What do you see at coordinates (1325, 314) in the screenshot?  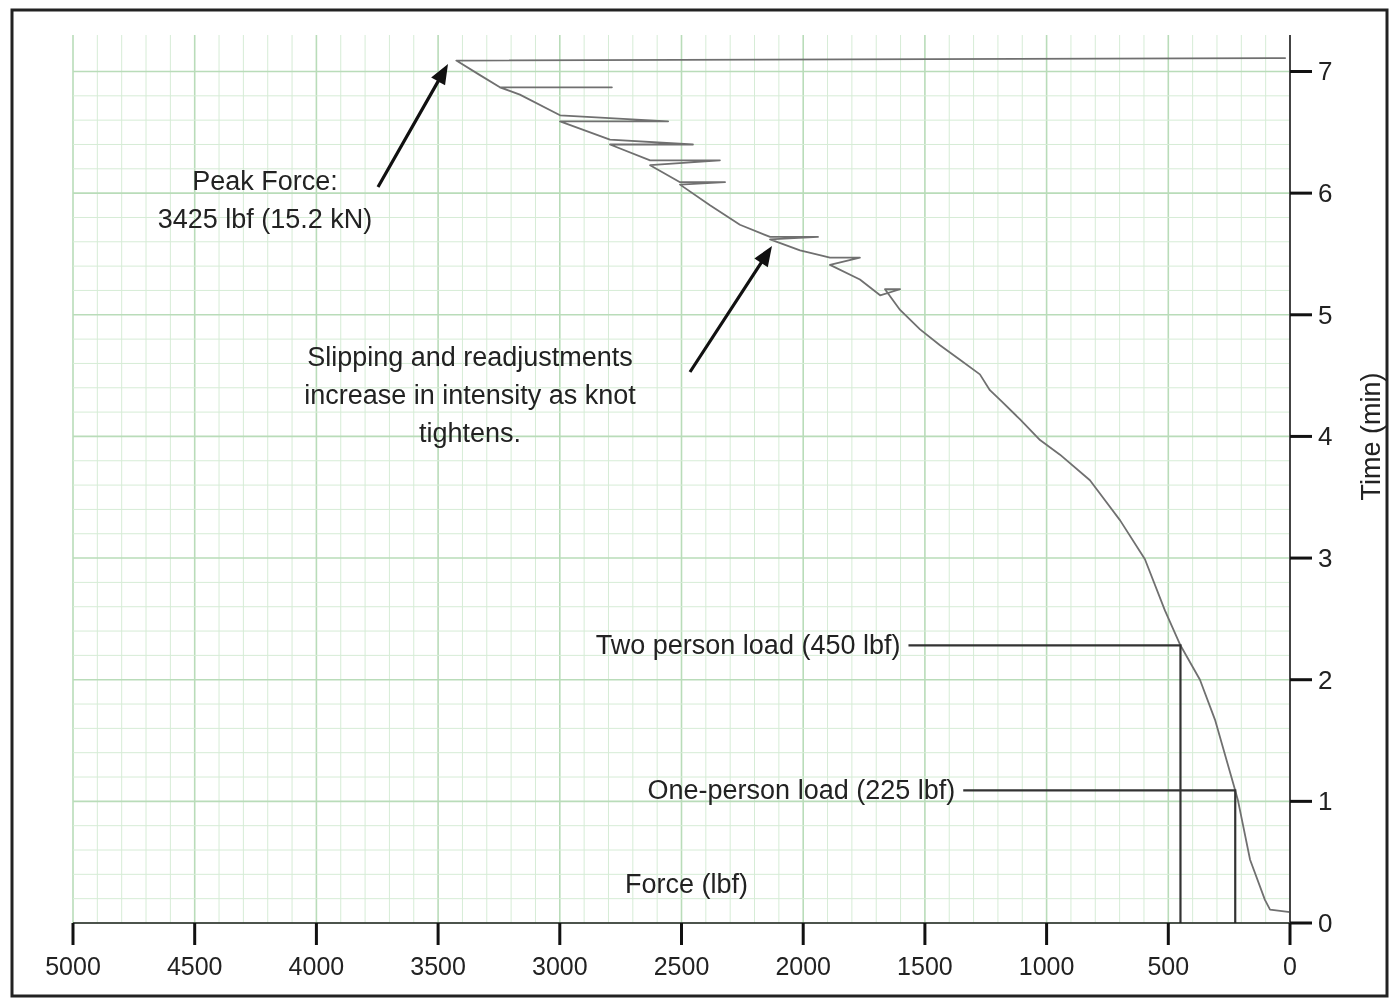 I see `y-tick-label: 5` at bounding box center [1325, 314].